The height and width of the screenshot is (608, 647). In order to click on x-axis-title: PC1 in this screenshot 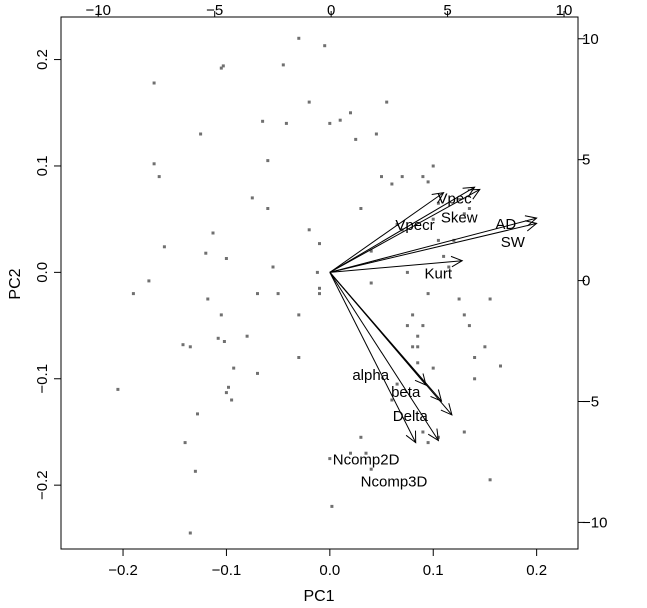, I will do `click(318, 596)`.